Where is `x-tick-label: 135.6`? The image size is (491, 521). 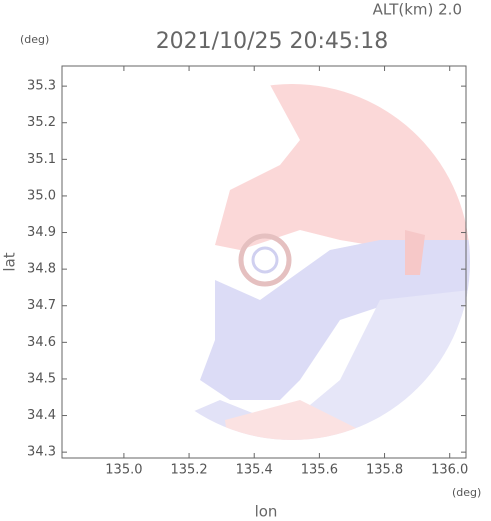 x-tick-label: 135.6 is located at coordinates (319, 470).